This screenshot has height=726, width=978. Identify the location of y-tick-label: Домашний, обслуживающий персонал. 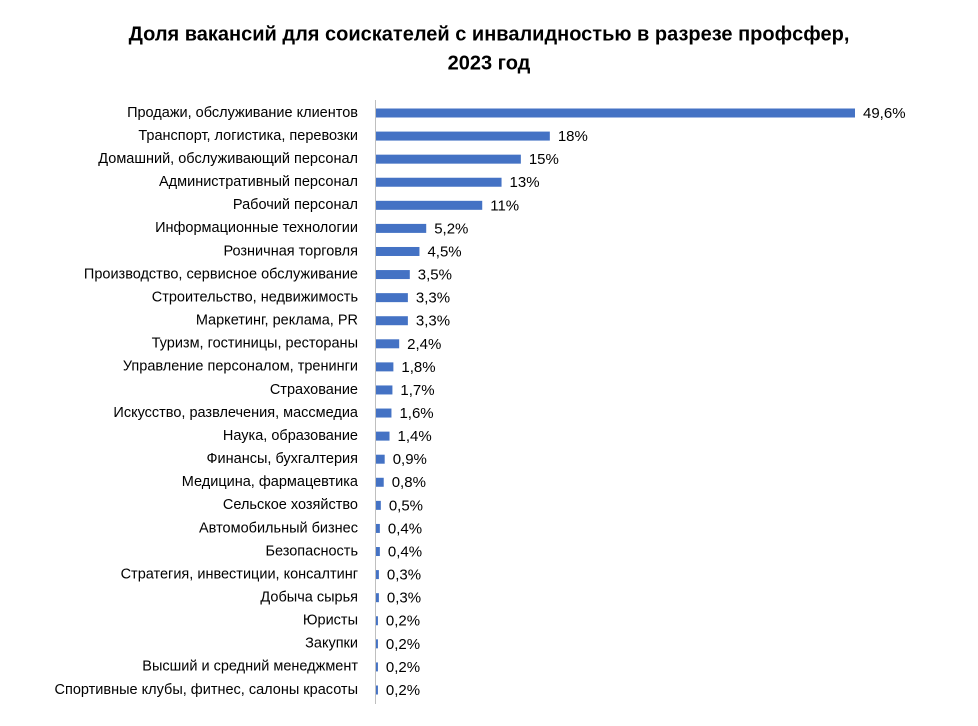
(228, 159).